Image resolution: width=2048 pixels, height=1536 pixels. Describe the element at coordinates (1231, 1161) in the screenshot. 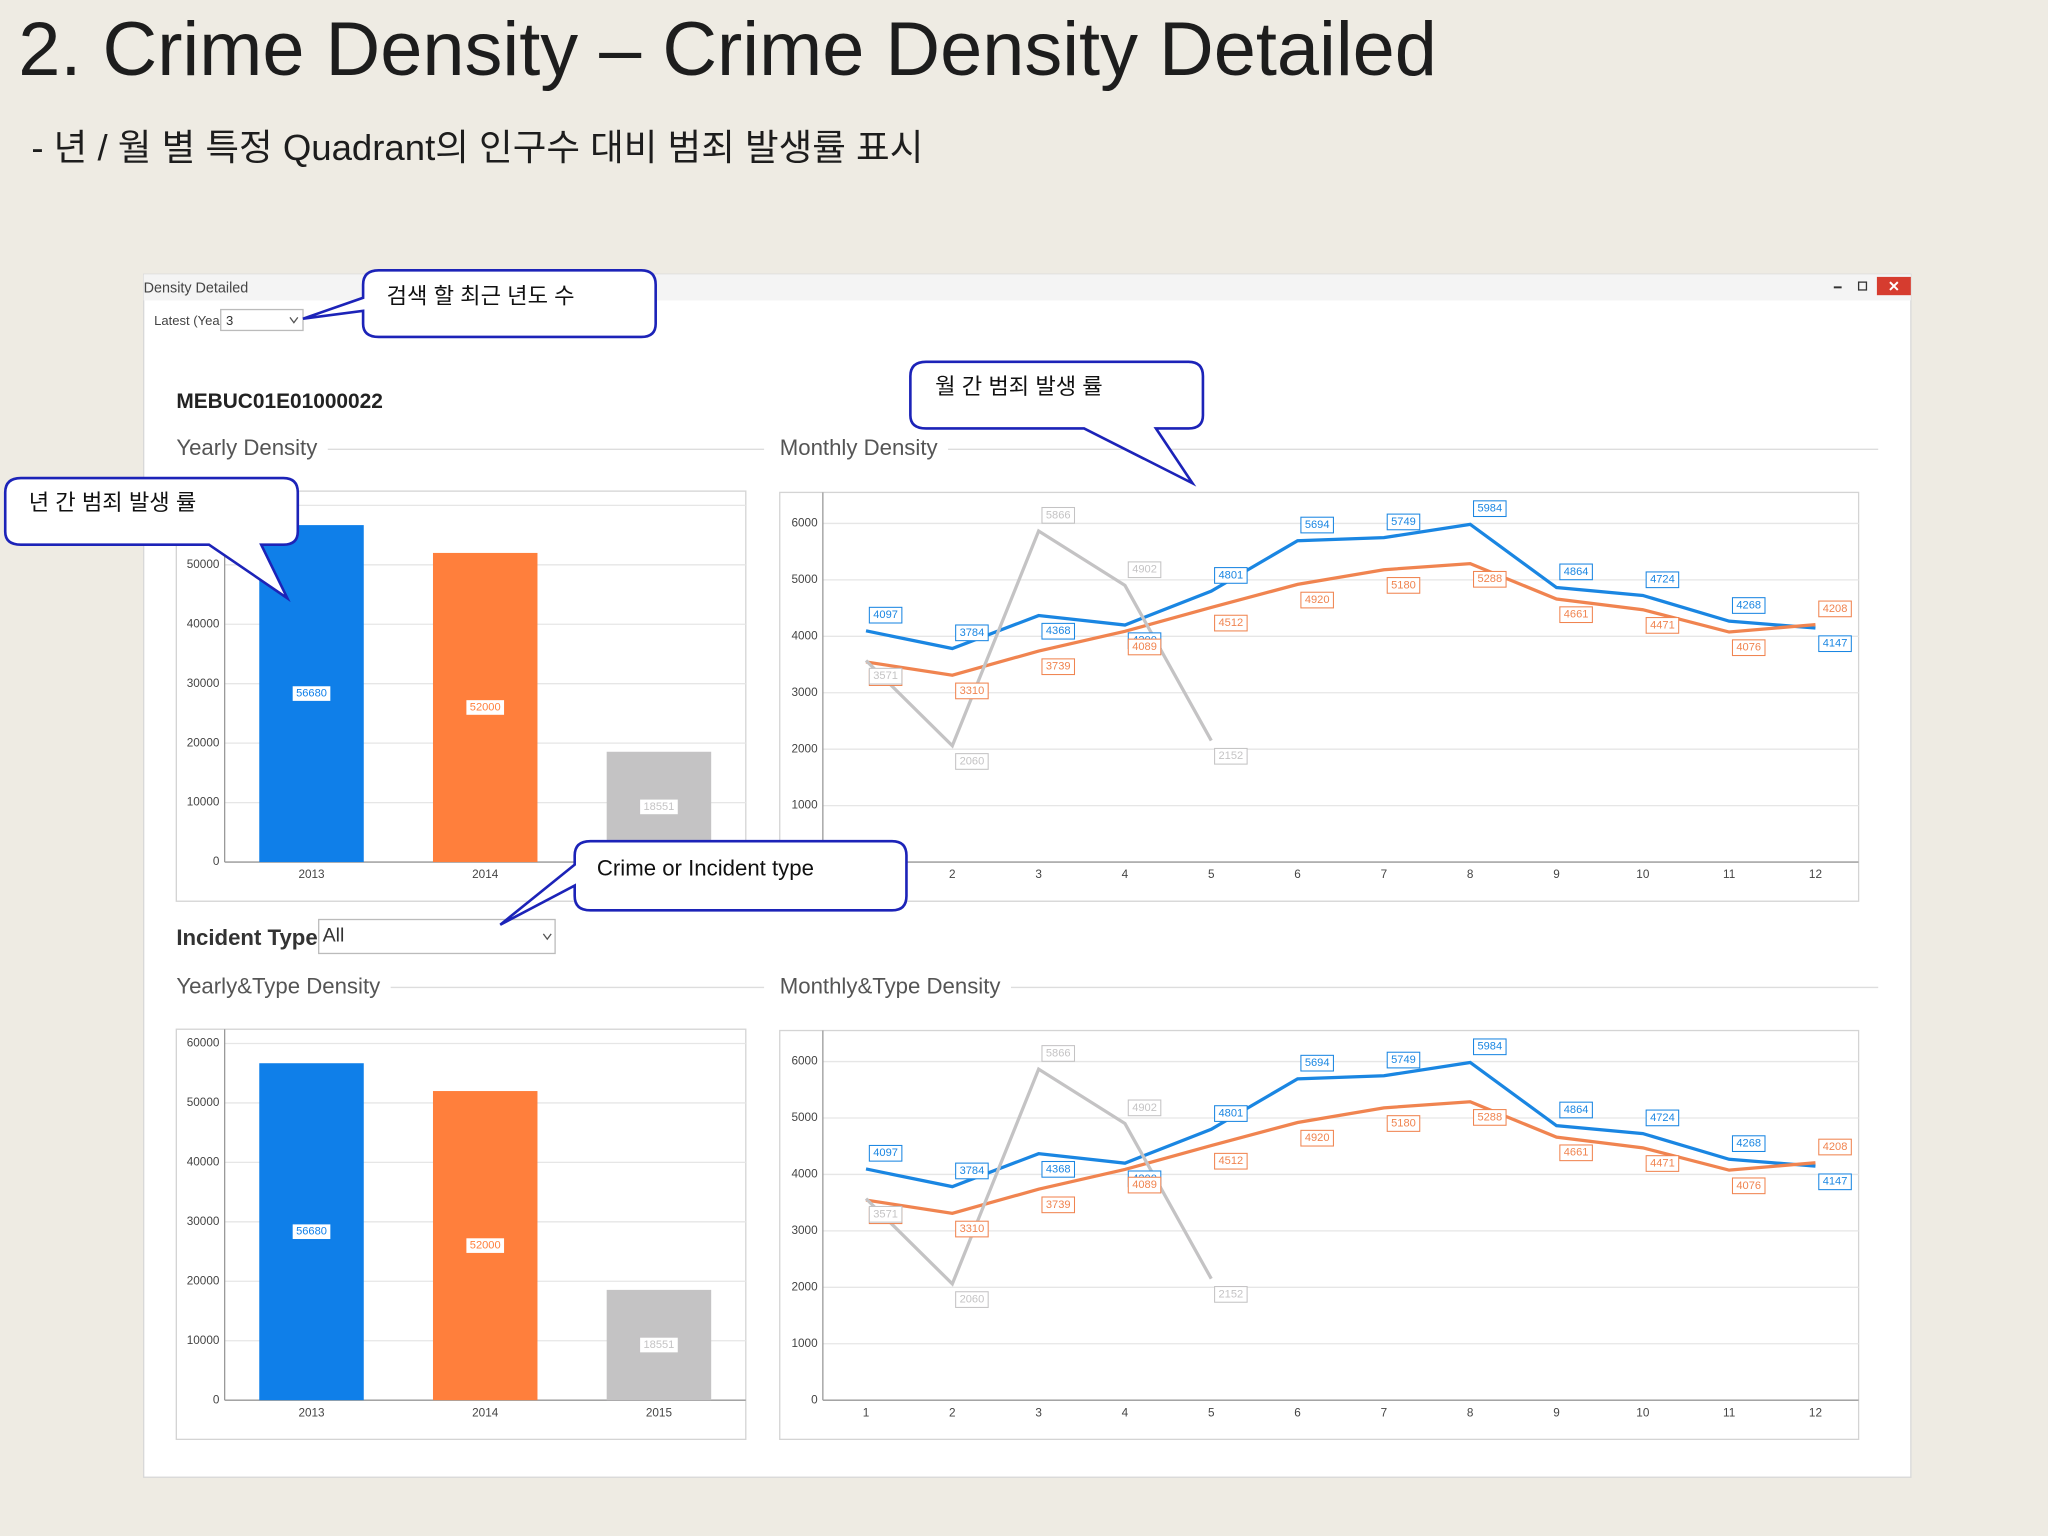

I see `data-label: 4512` at that location.